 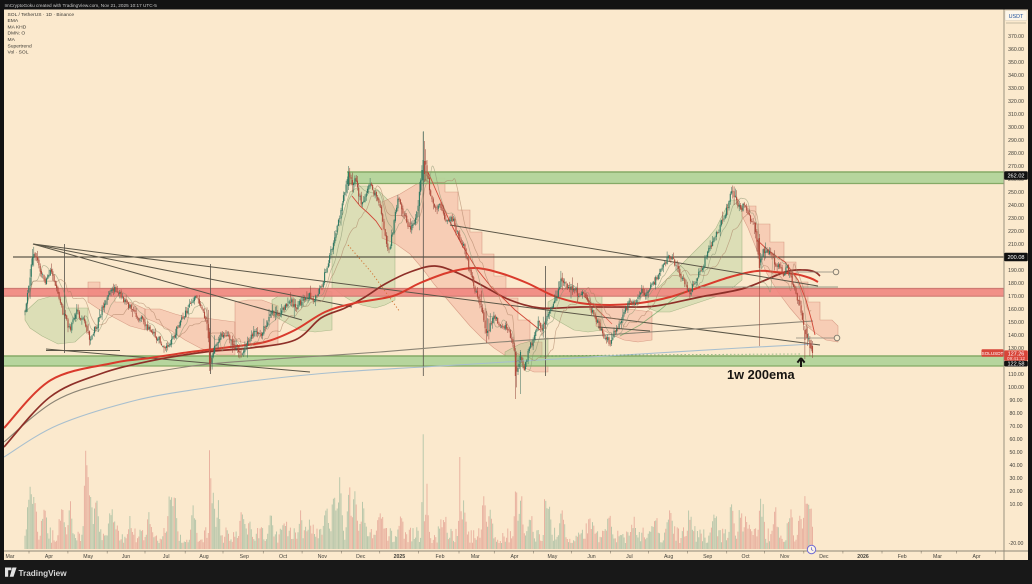 What do you see at coordinates (761, 374) in the screenshot?
I see `svg-text: 1w 200ema` at bounding box center [761, 374].